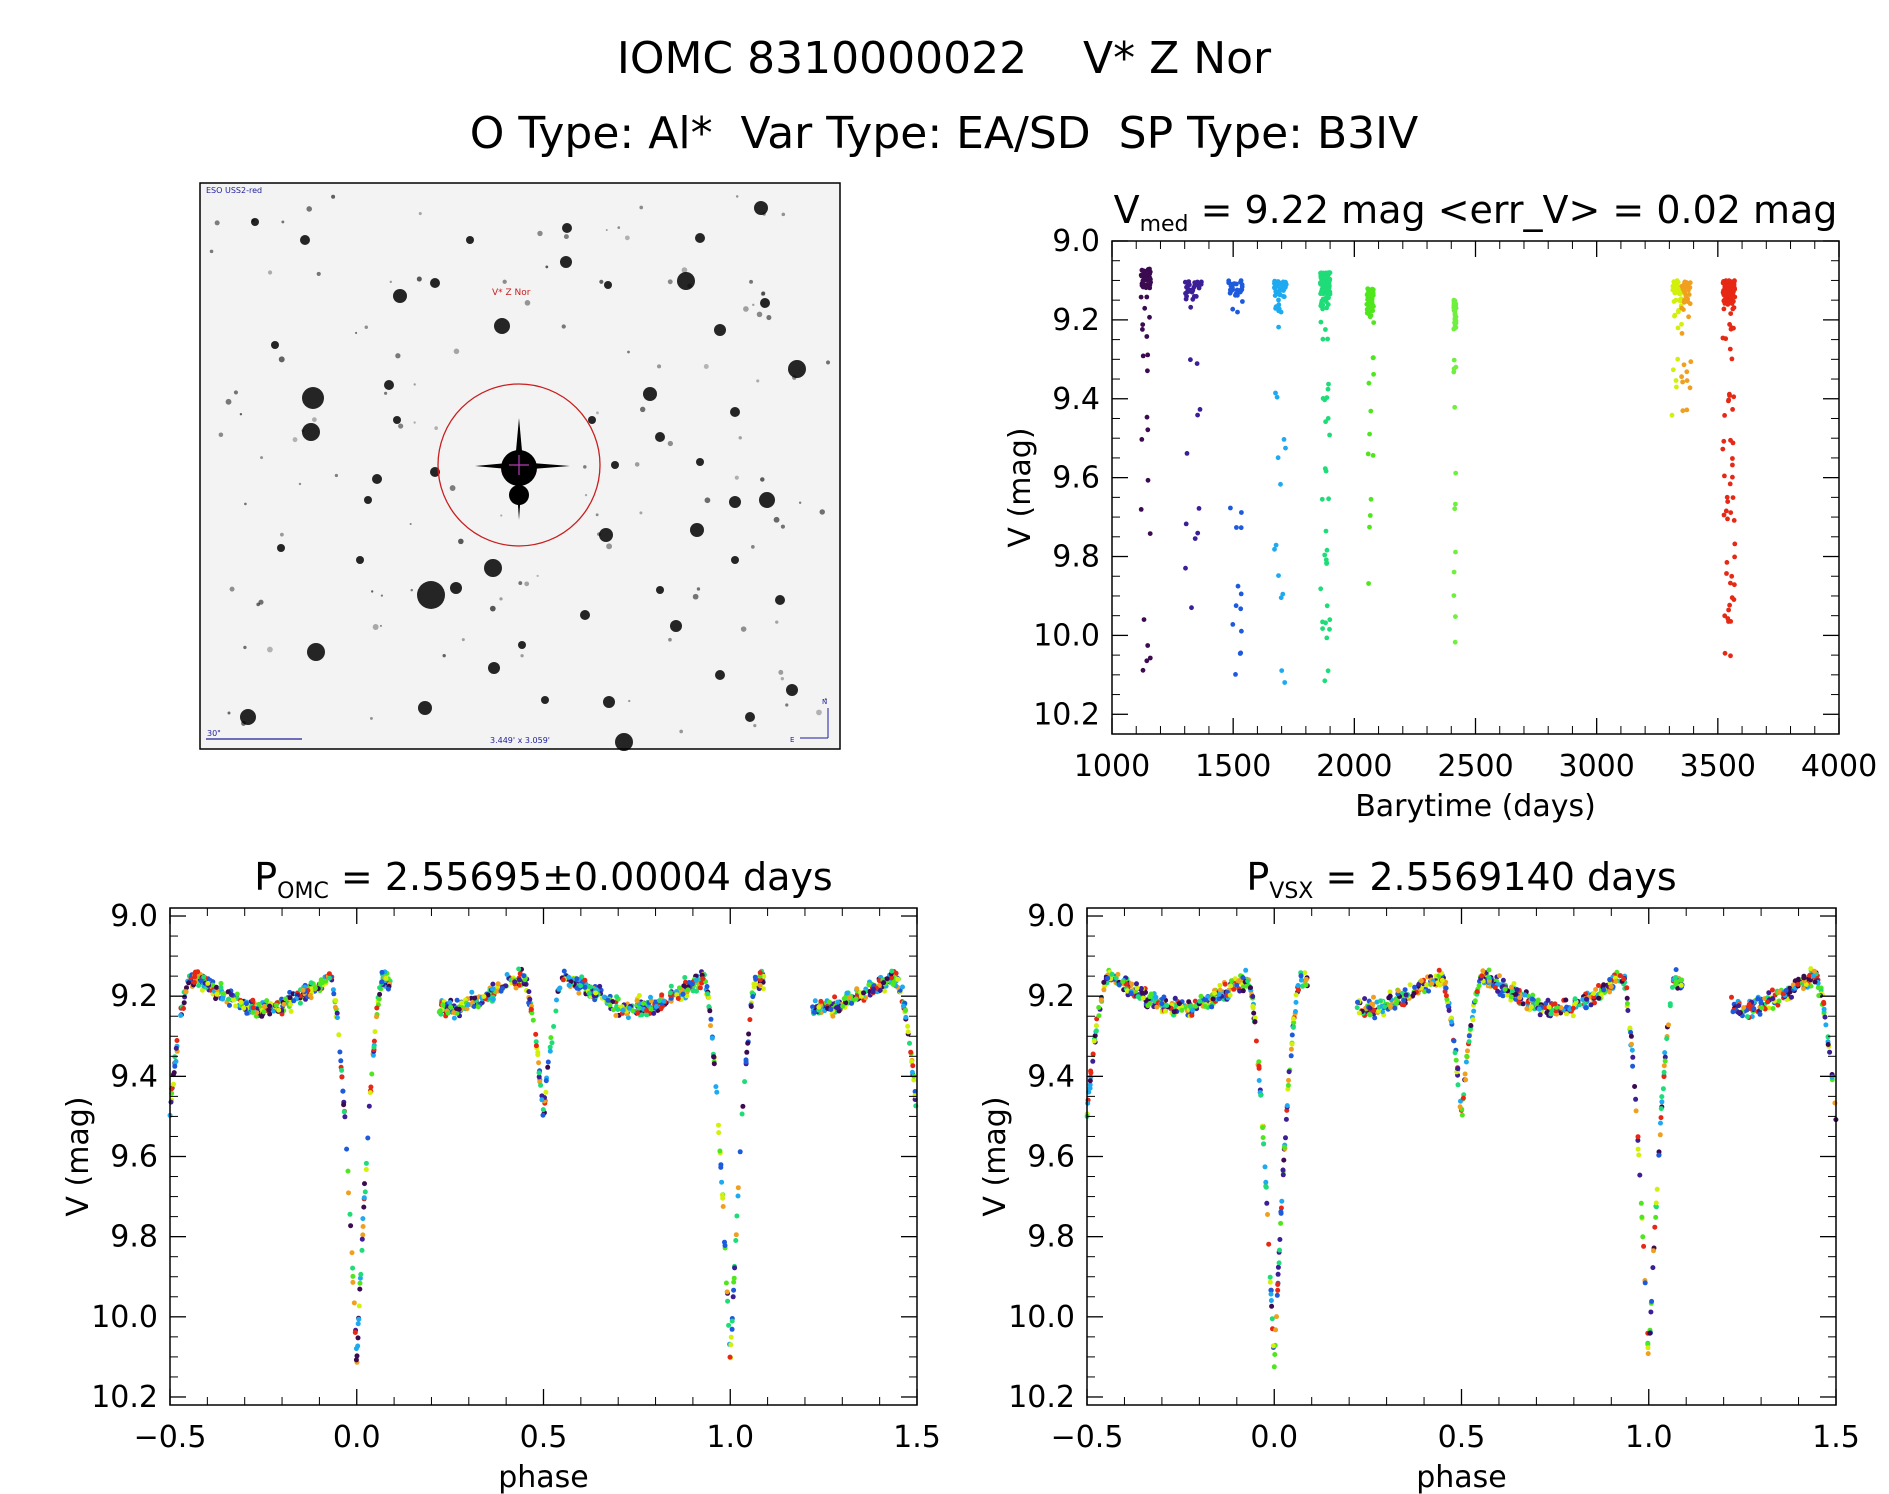 Image resolution: width=1889 pixels, height=1494 pixels. Describe the element at coordinates (1112, 766) in the screenshot. I see `x-tick-label: 1000` at that location.